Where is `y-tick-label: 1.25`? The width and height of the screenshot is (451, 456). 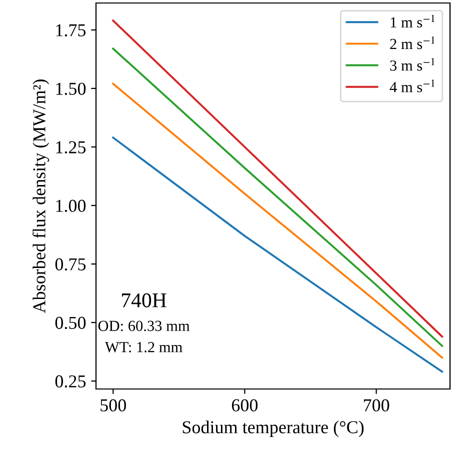
y-tick-label: 1.25 is located at coordinates (71, 147).